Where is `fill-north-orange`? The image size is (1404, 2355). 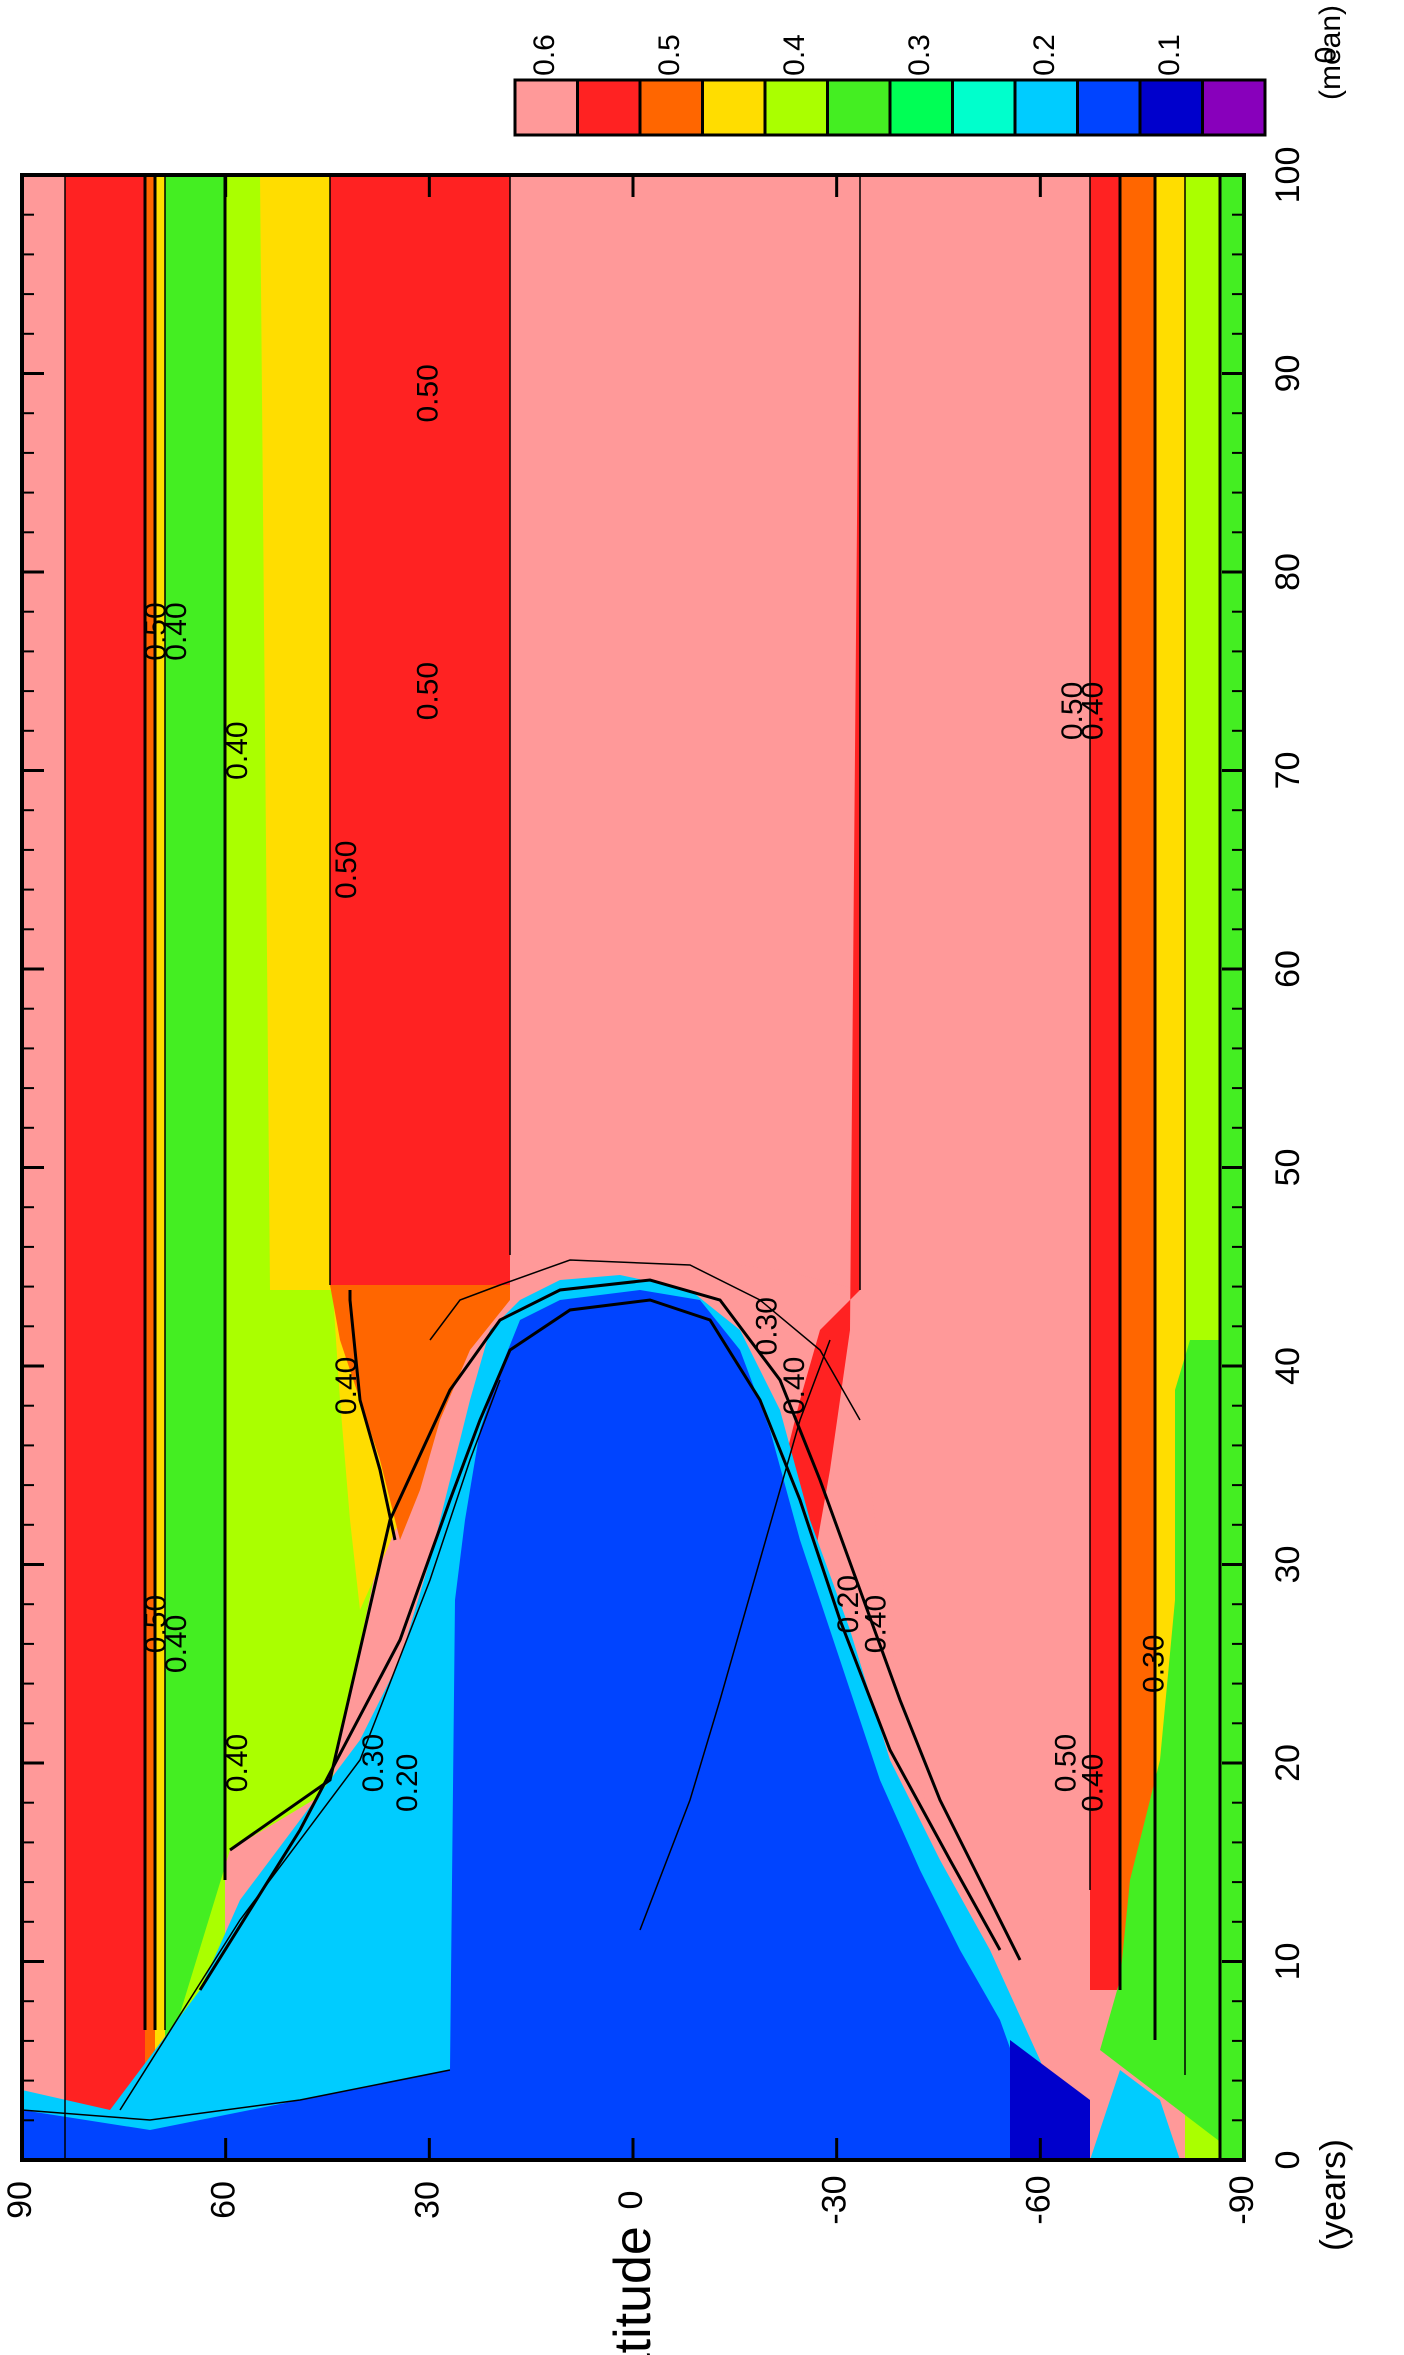
fill-north-orange is located at coordinates (150, 1167).